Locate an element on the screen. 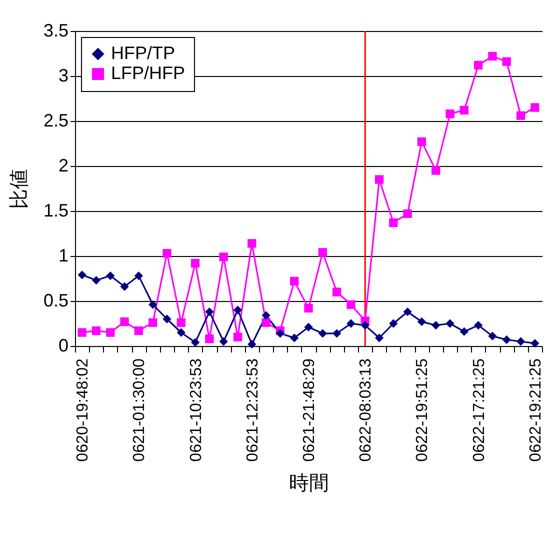  y-tick-label: 1.5 is located at coordinates (55, 210).